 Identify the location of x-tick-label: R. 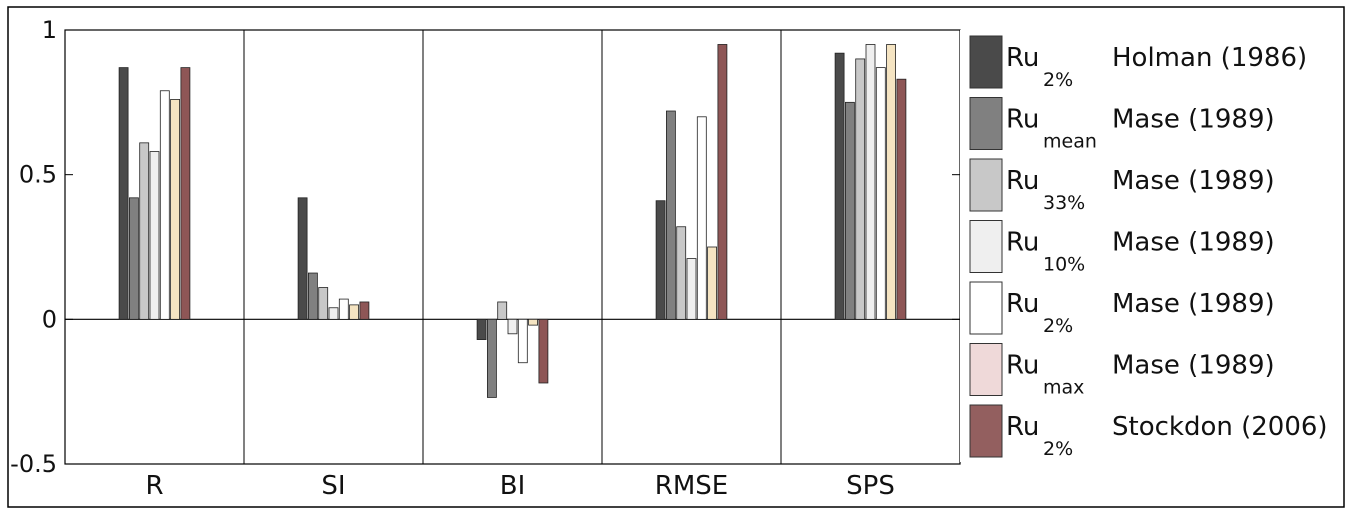
(154, 486).